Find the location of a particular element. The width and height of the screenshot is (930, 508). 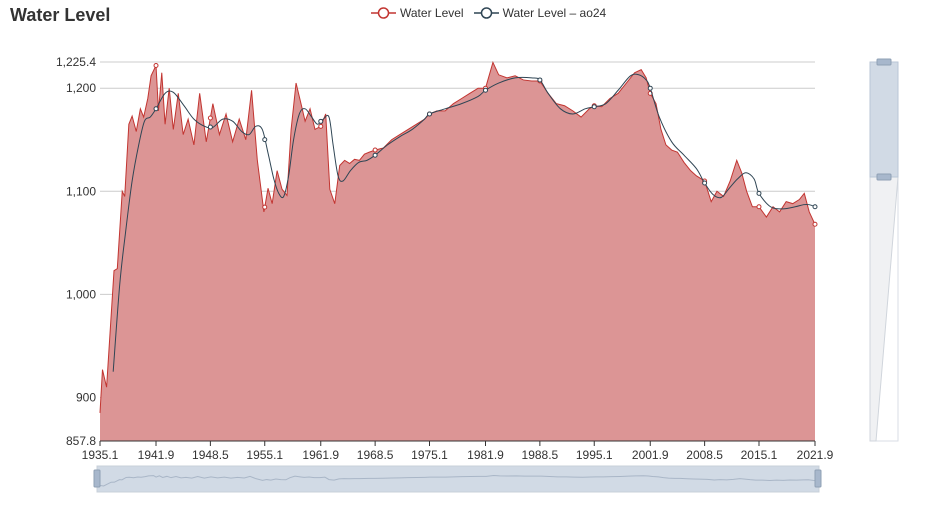

x-tick-label: 2008.5 is located at coordinates (704, 455).